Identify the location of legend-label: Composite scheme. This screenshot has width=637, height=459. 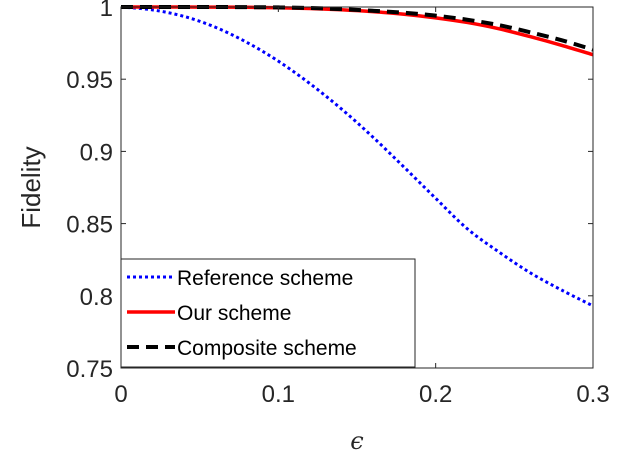
(267, 348).